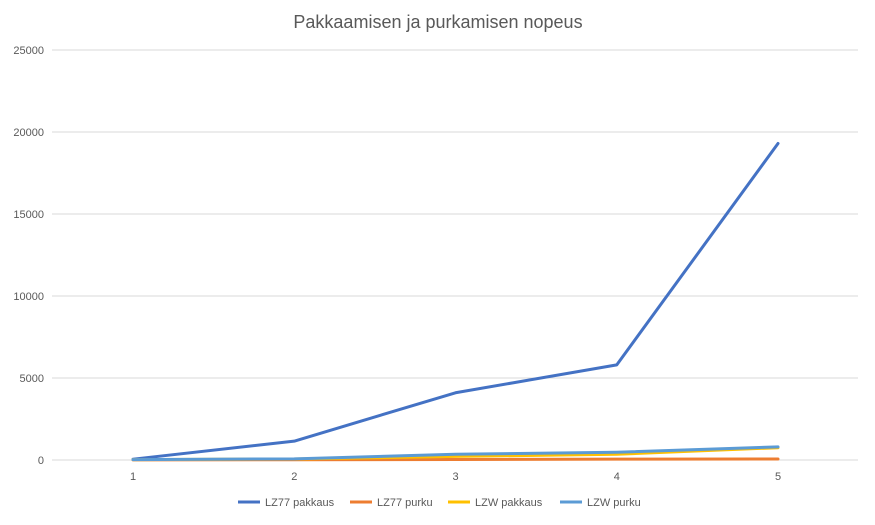 The width and height of the screenshot is (875, 525). I want to click on legend-item: LZW purku, so click(600, 503).